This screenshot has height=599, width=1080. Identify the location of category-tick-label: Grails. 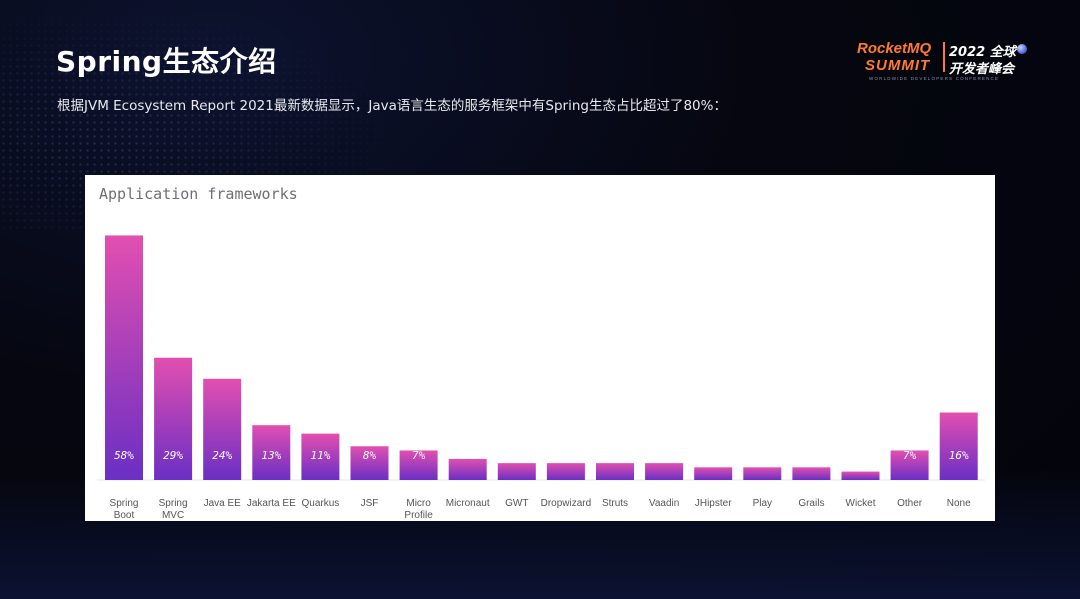
(811, 503).